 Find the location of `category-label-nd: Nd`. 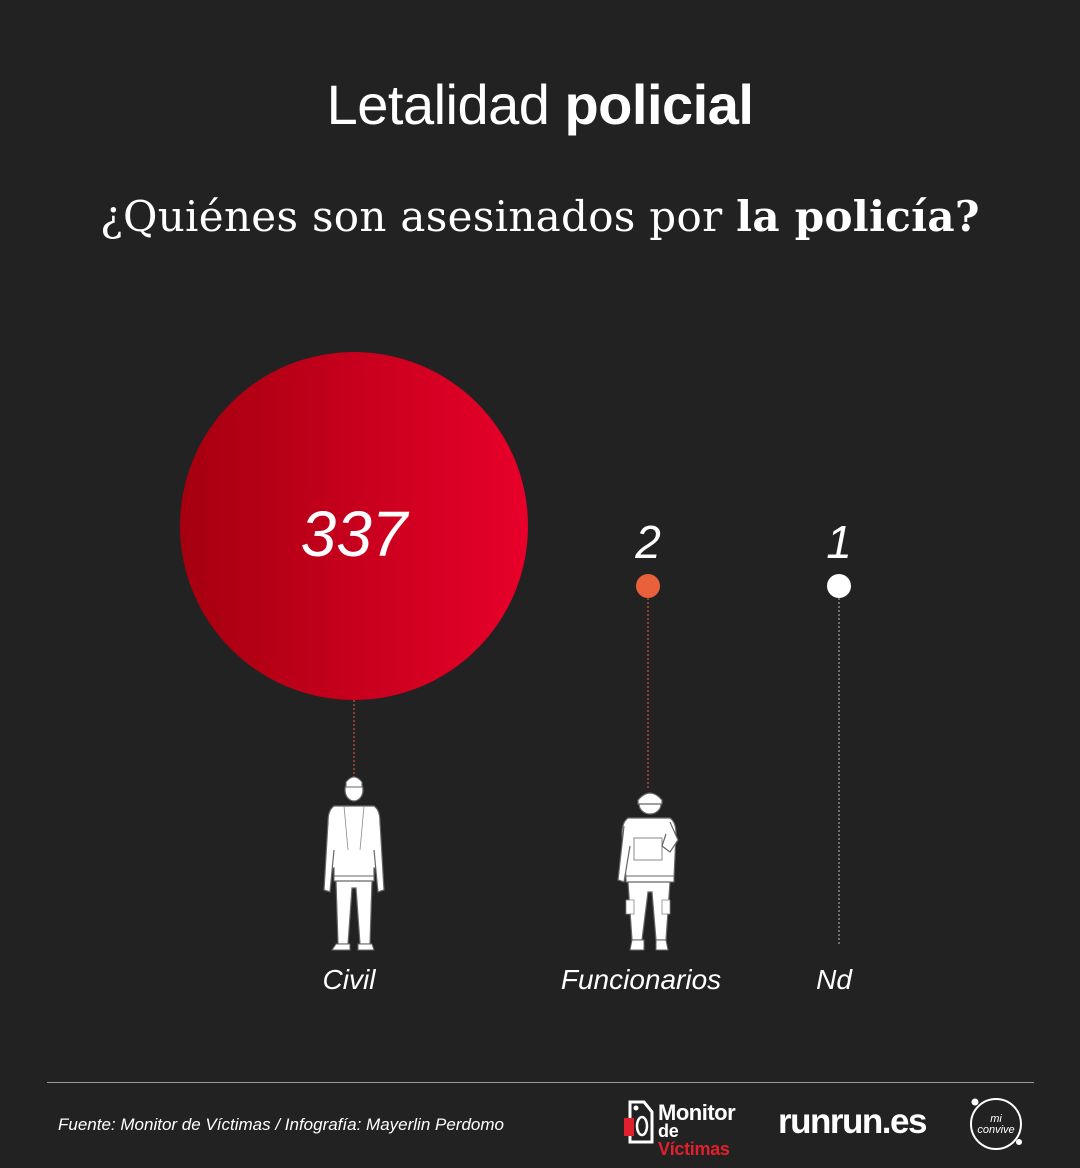

category-label-nd: Nd is located at coordinates (834, 979).